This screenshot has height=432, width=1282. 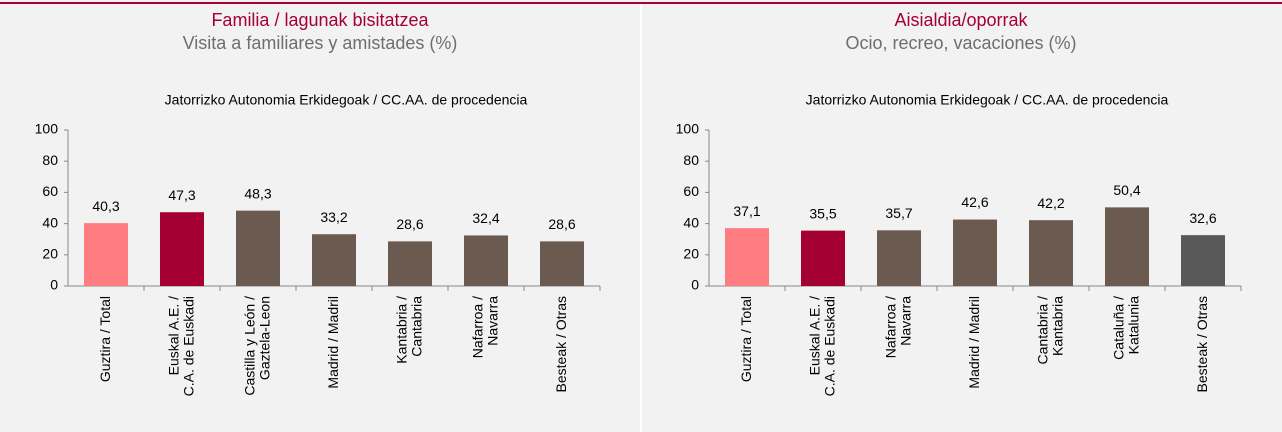 I want to click on x-tick-label: Castilla y León /Gaztela-Leon, so click(x=256, y=346).